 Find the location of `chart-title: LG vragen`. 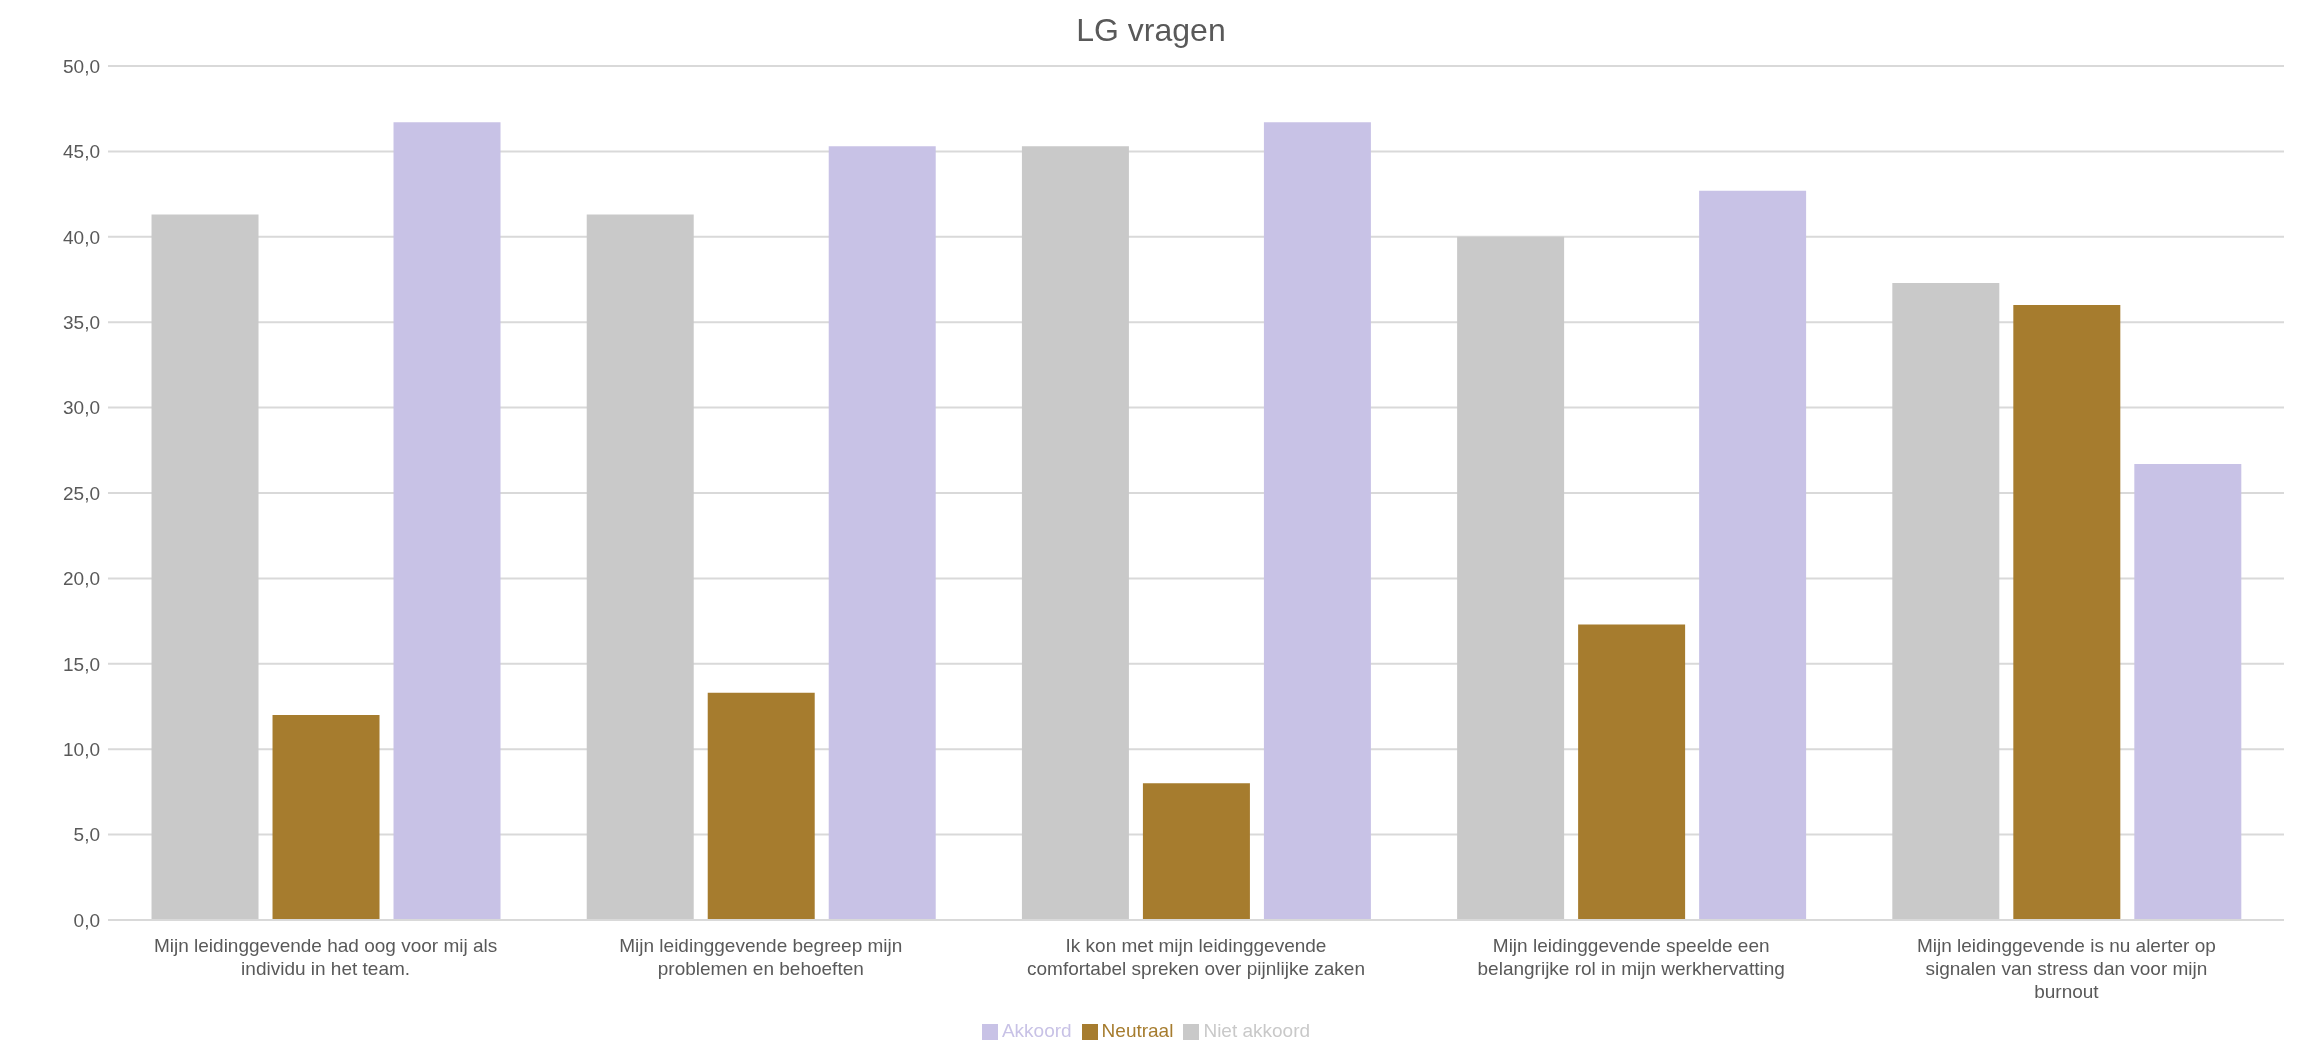

chart-title: LG vragen is located at coordinates (1151, 30).